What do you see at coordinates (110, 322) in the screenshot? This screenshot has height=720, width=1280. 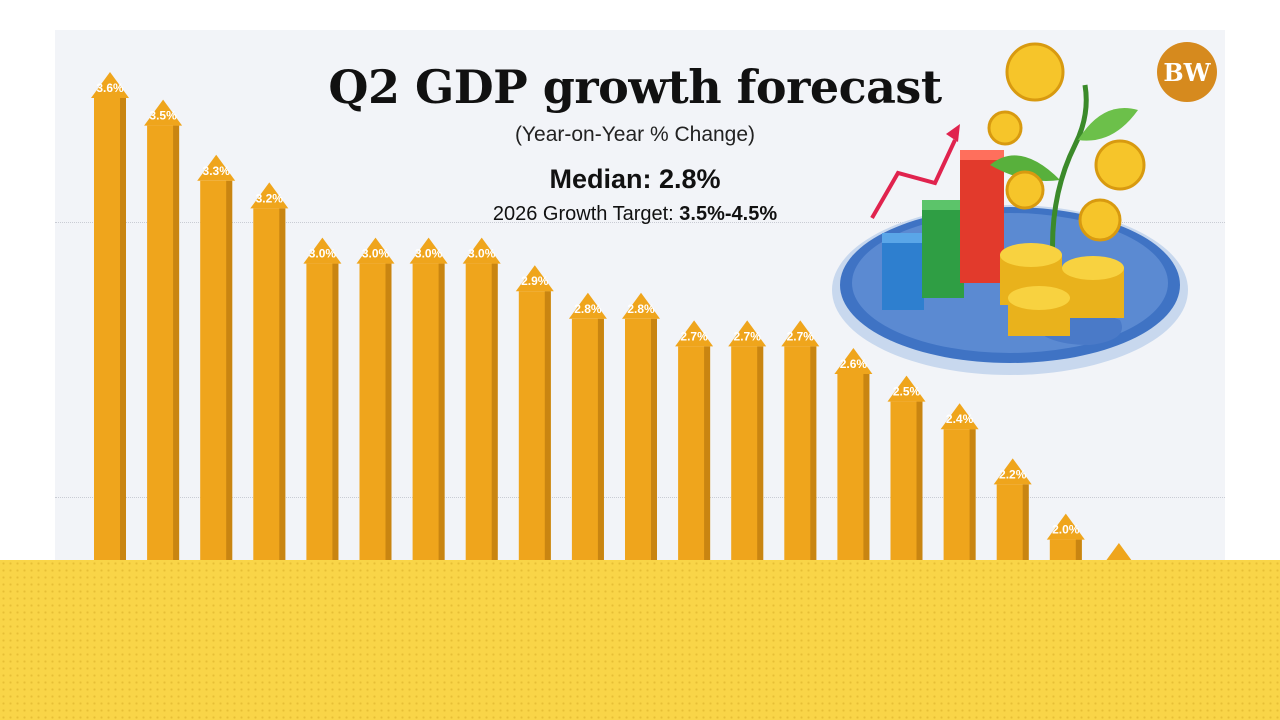 I see `bar-arrow: 3.6%` at bounding box center [110, 322].